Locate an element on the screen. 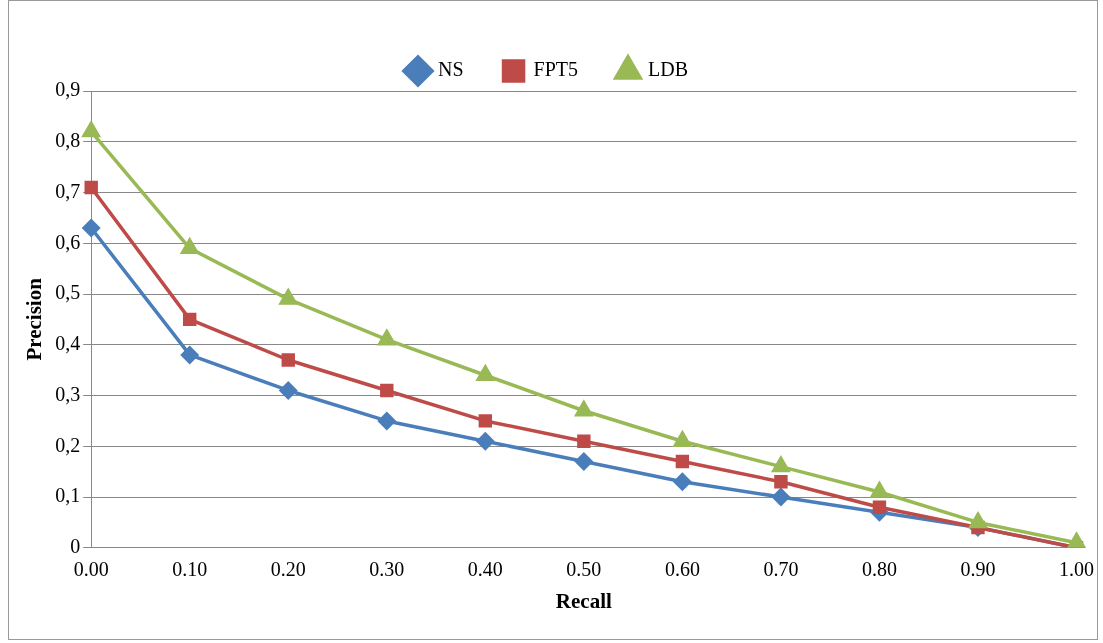  y-tick-label: 0,4 is located at coordinates (68, 343).